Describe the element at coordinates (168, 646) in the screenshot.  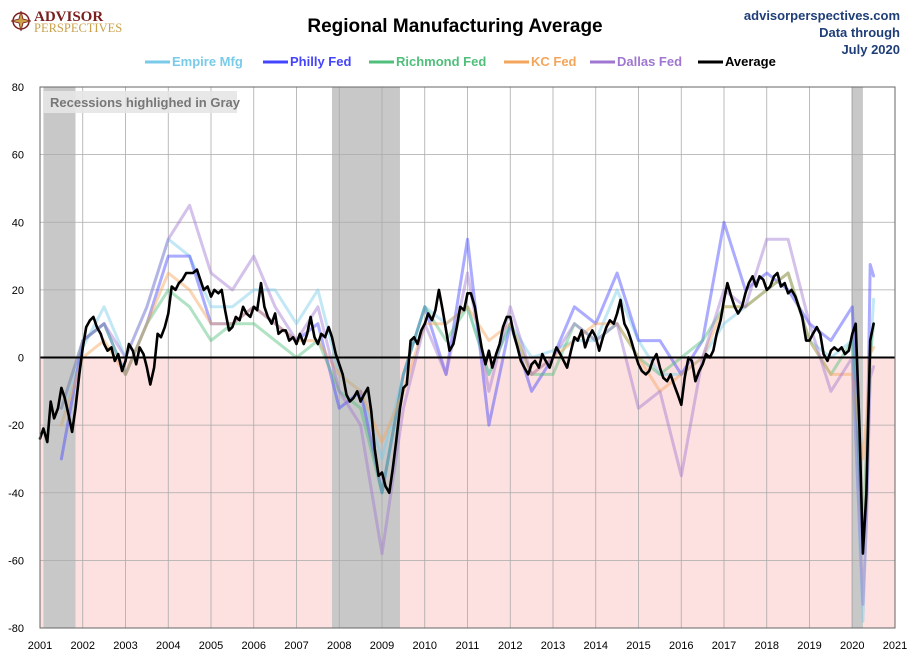
I see `x-tick-label-2004: 2004` at that location.